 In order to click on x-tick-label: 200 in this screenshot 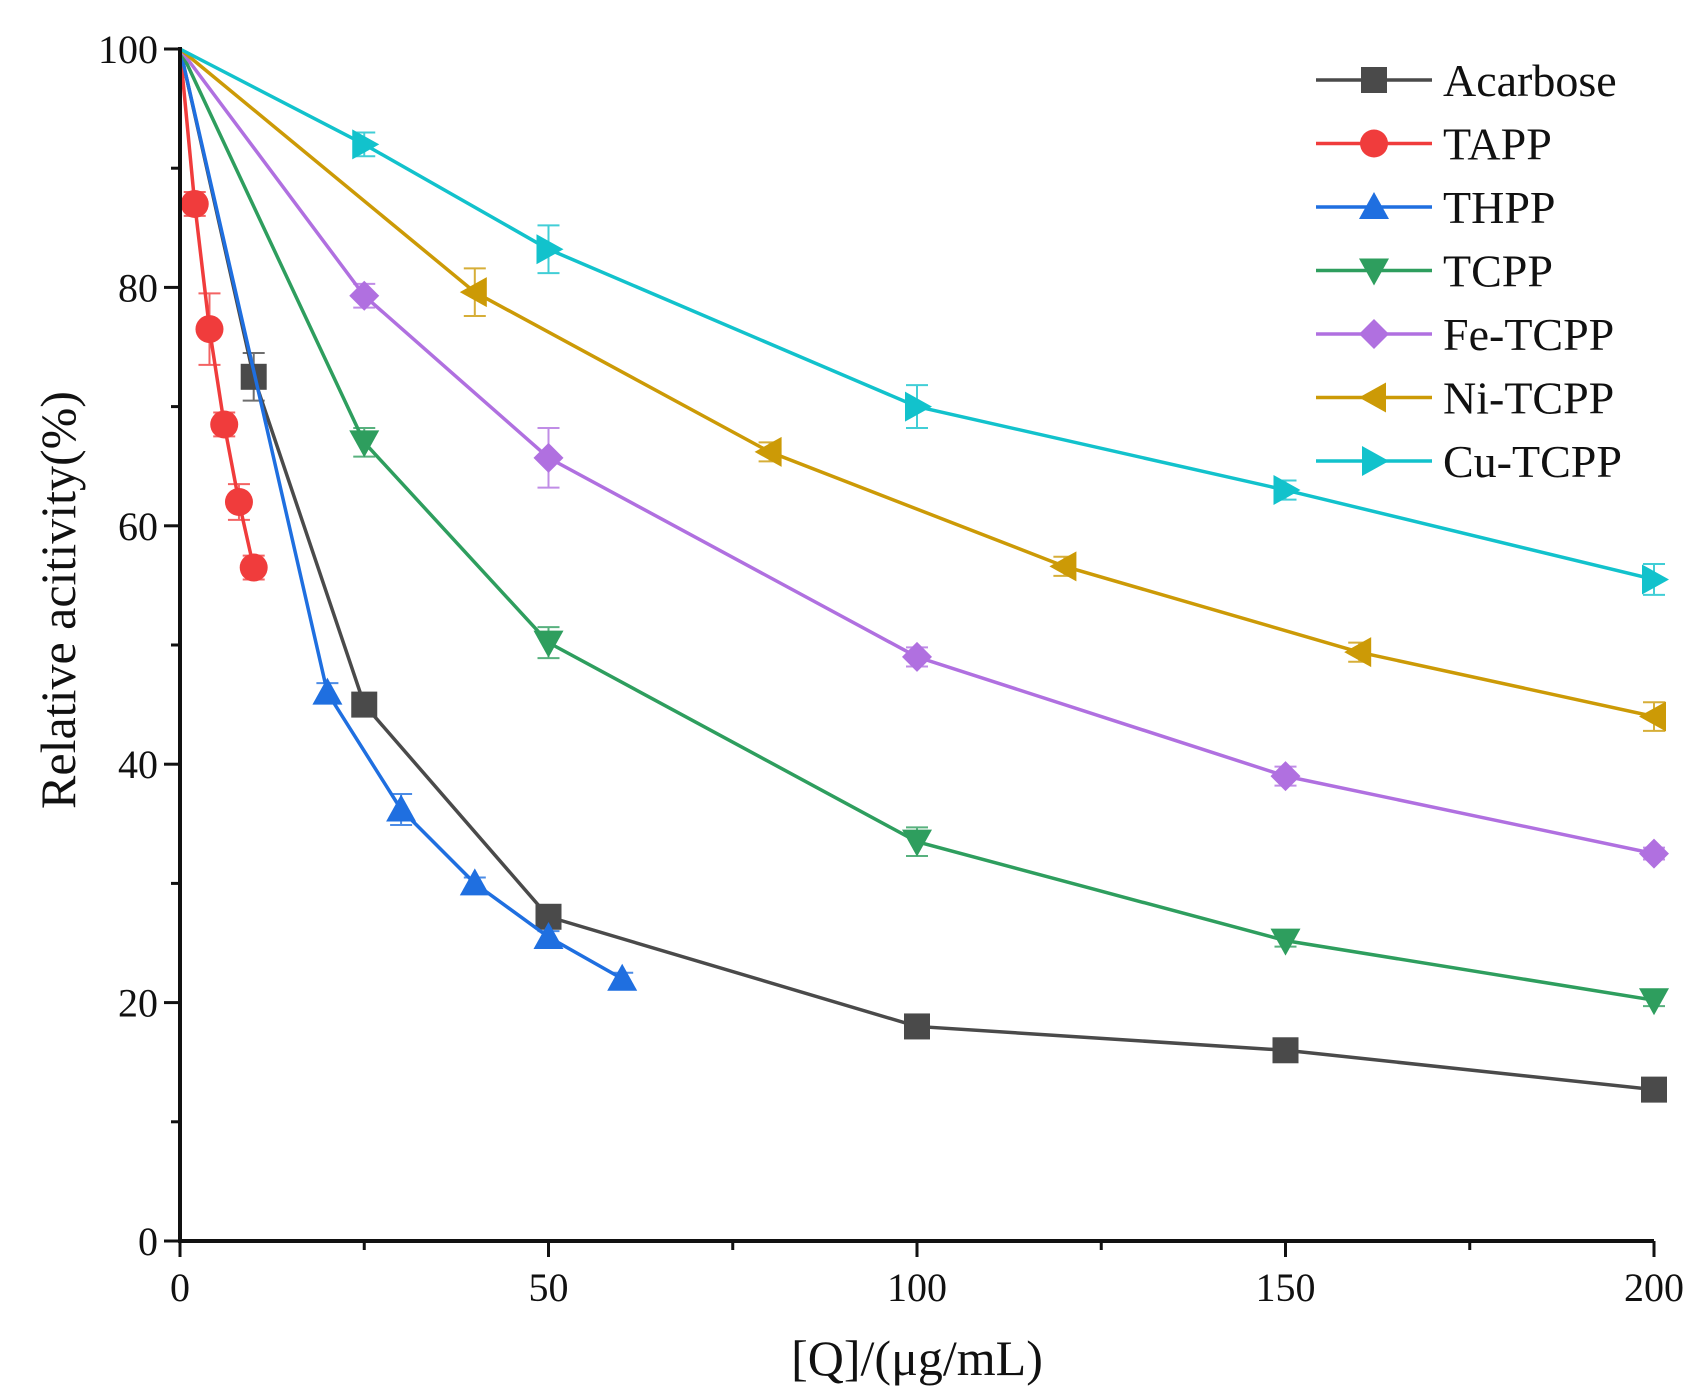, I will do `click(1654, 1287)`.